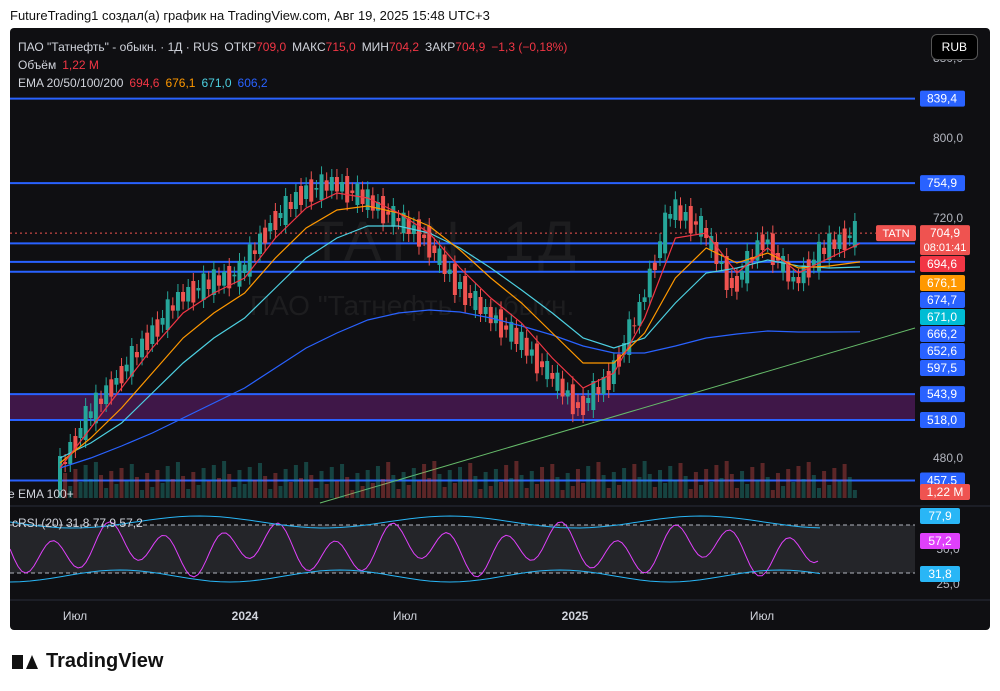 This screenshot has width=1000, height=691. I want to click on level-price-label: 694,6, so click(942, 264).